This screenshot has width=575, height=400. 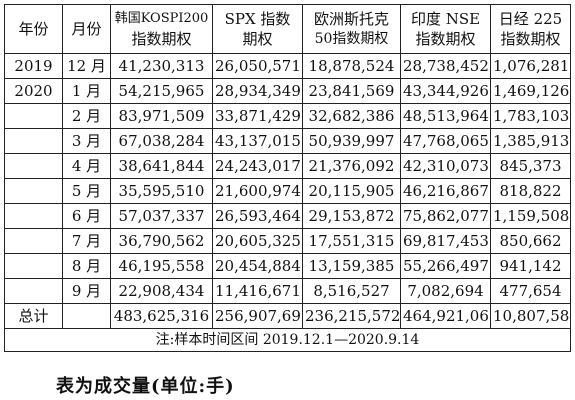 What do you see at coordinates (445, 141) in the screenshot?
I see `volume-cell: 47,768,065` at bounding box center [445, 141].